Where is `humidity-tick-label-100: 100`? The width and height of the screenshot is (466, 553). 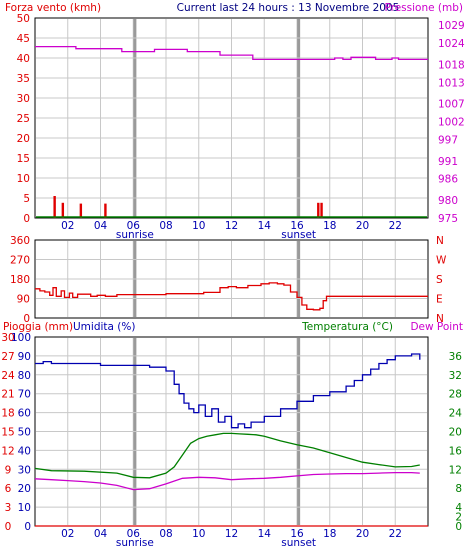
humidity-tick-label-100: 100 is located at coordinates (21, 338).